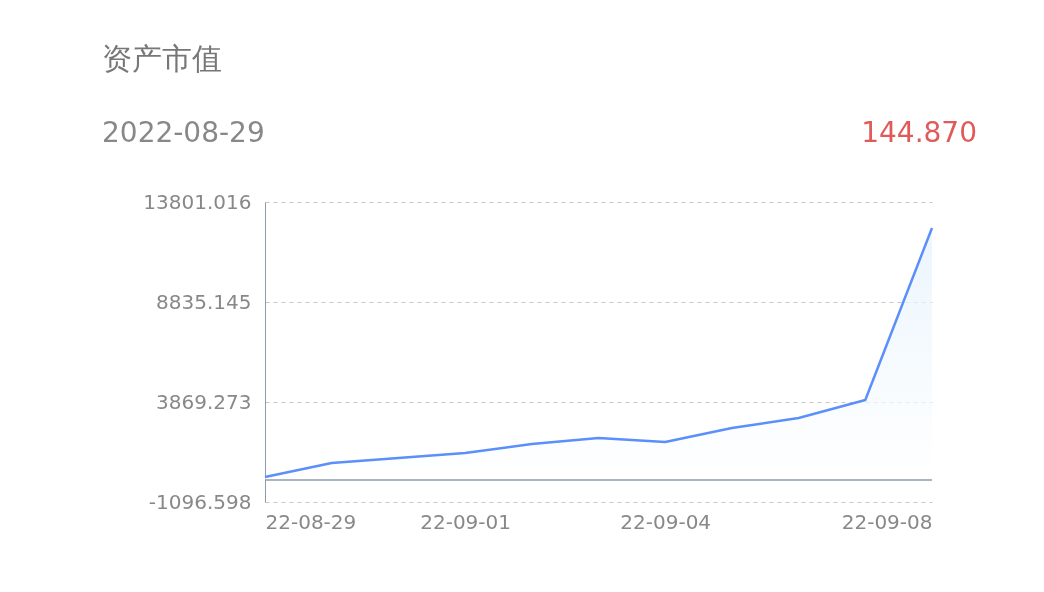  What do you see at coordinates (465, 521) in the screenshot?
I see `x-tick-label: 22-09-01` at bounding box center [465, 521].